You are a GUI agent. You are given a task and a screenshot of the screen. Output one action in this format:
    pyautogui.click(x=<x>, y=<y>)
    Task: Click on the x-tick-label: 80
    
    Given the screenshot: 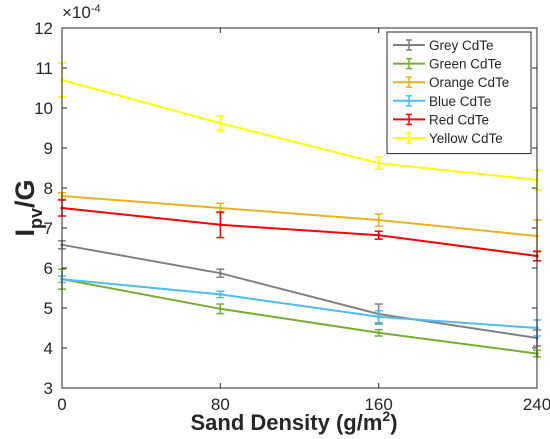 What is the action you would take?
    pyautogui.click(x=220, y=404)
    